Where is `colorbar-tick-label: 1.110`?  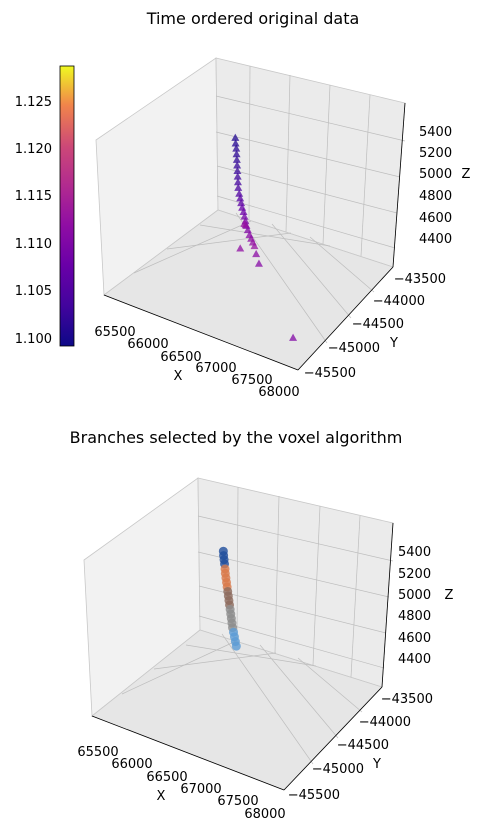 colorbar-tick-label: 1.110 is located at coordinates (33, 244).